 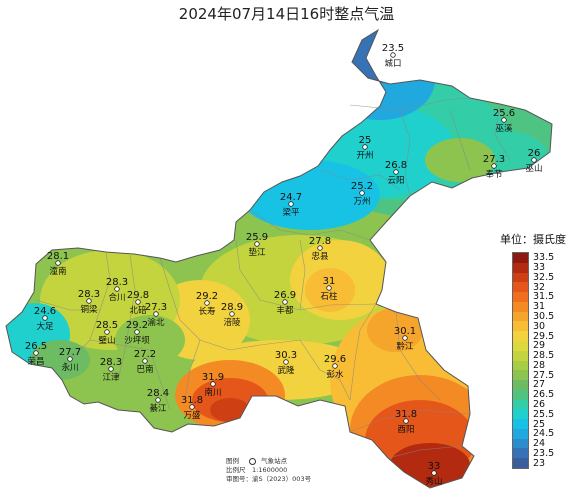 I want to click on footnote-station-label: 气象站点, so click(x=274, y=461).